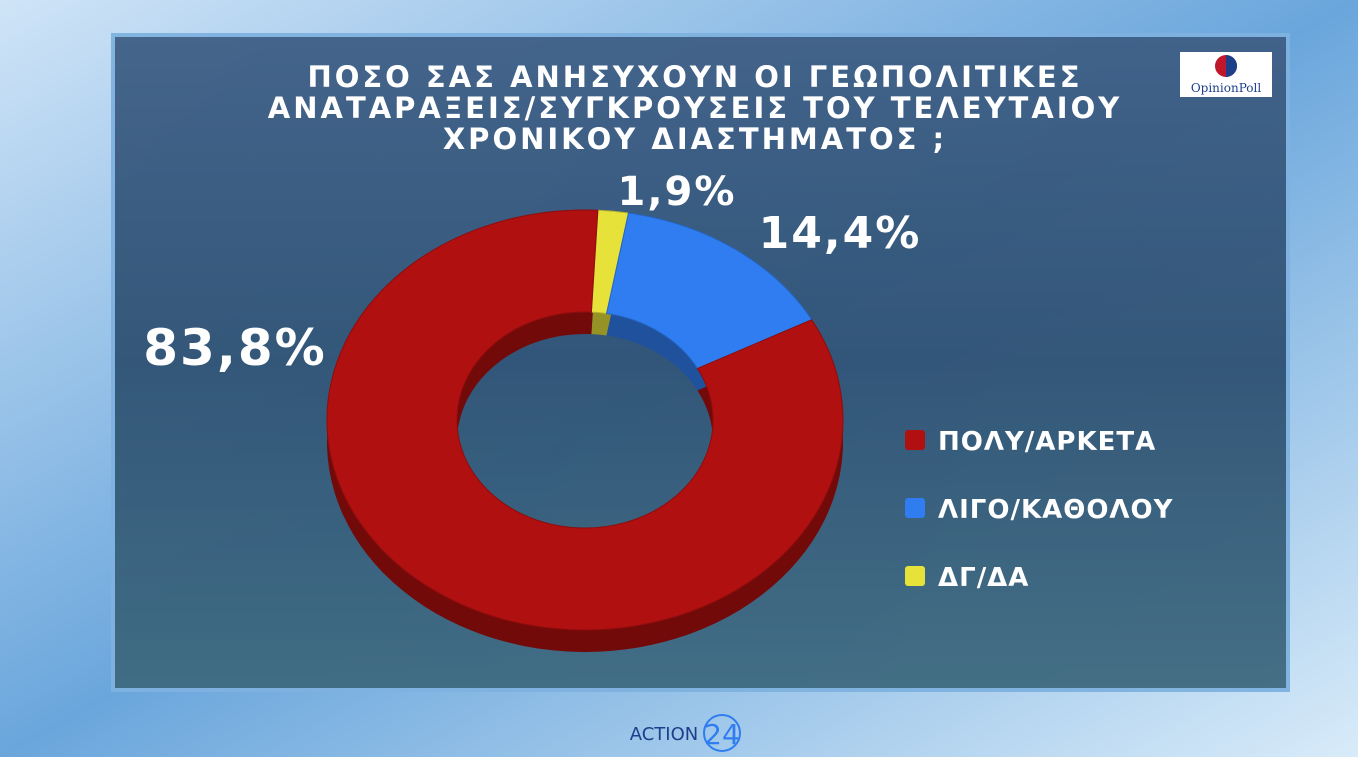 This screenshot has height=761, width=1358. Describe the element at coordinates (709, 291) in the screenshot. I see `slice` at that location.